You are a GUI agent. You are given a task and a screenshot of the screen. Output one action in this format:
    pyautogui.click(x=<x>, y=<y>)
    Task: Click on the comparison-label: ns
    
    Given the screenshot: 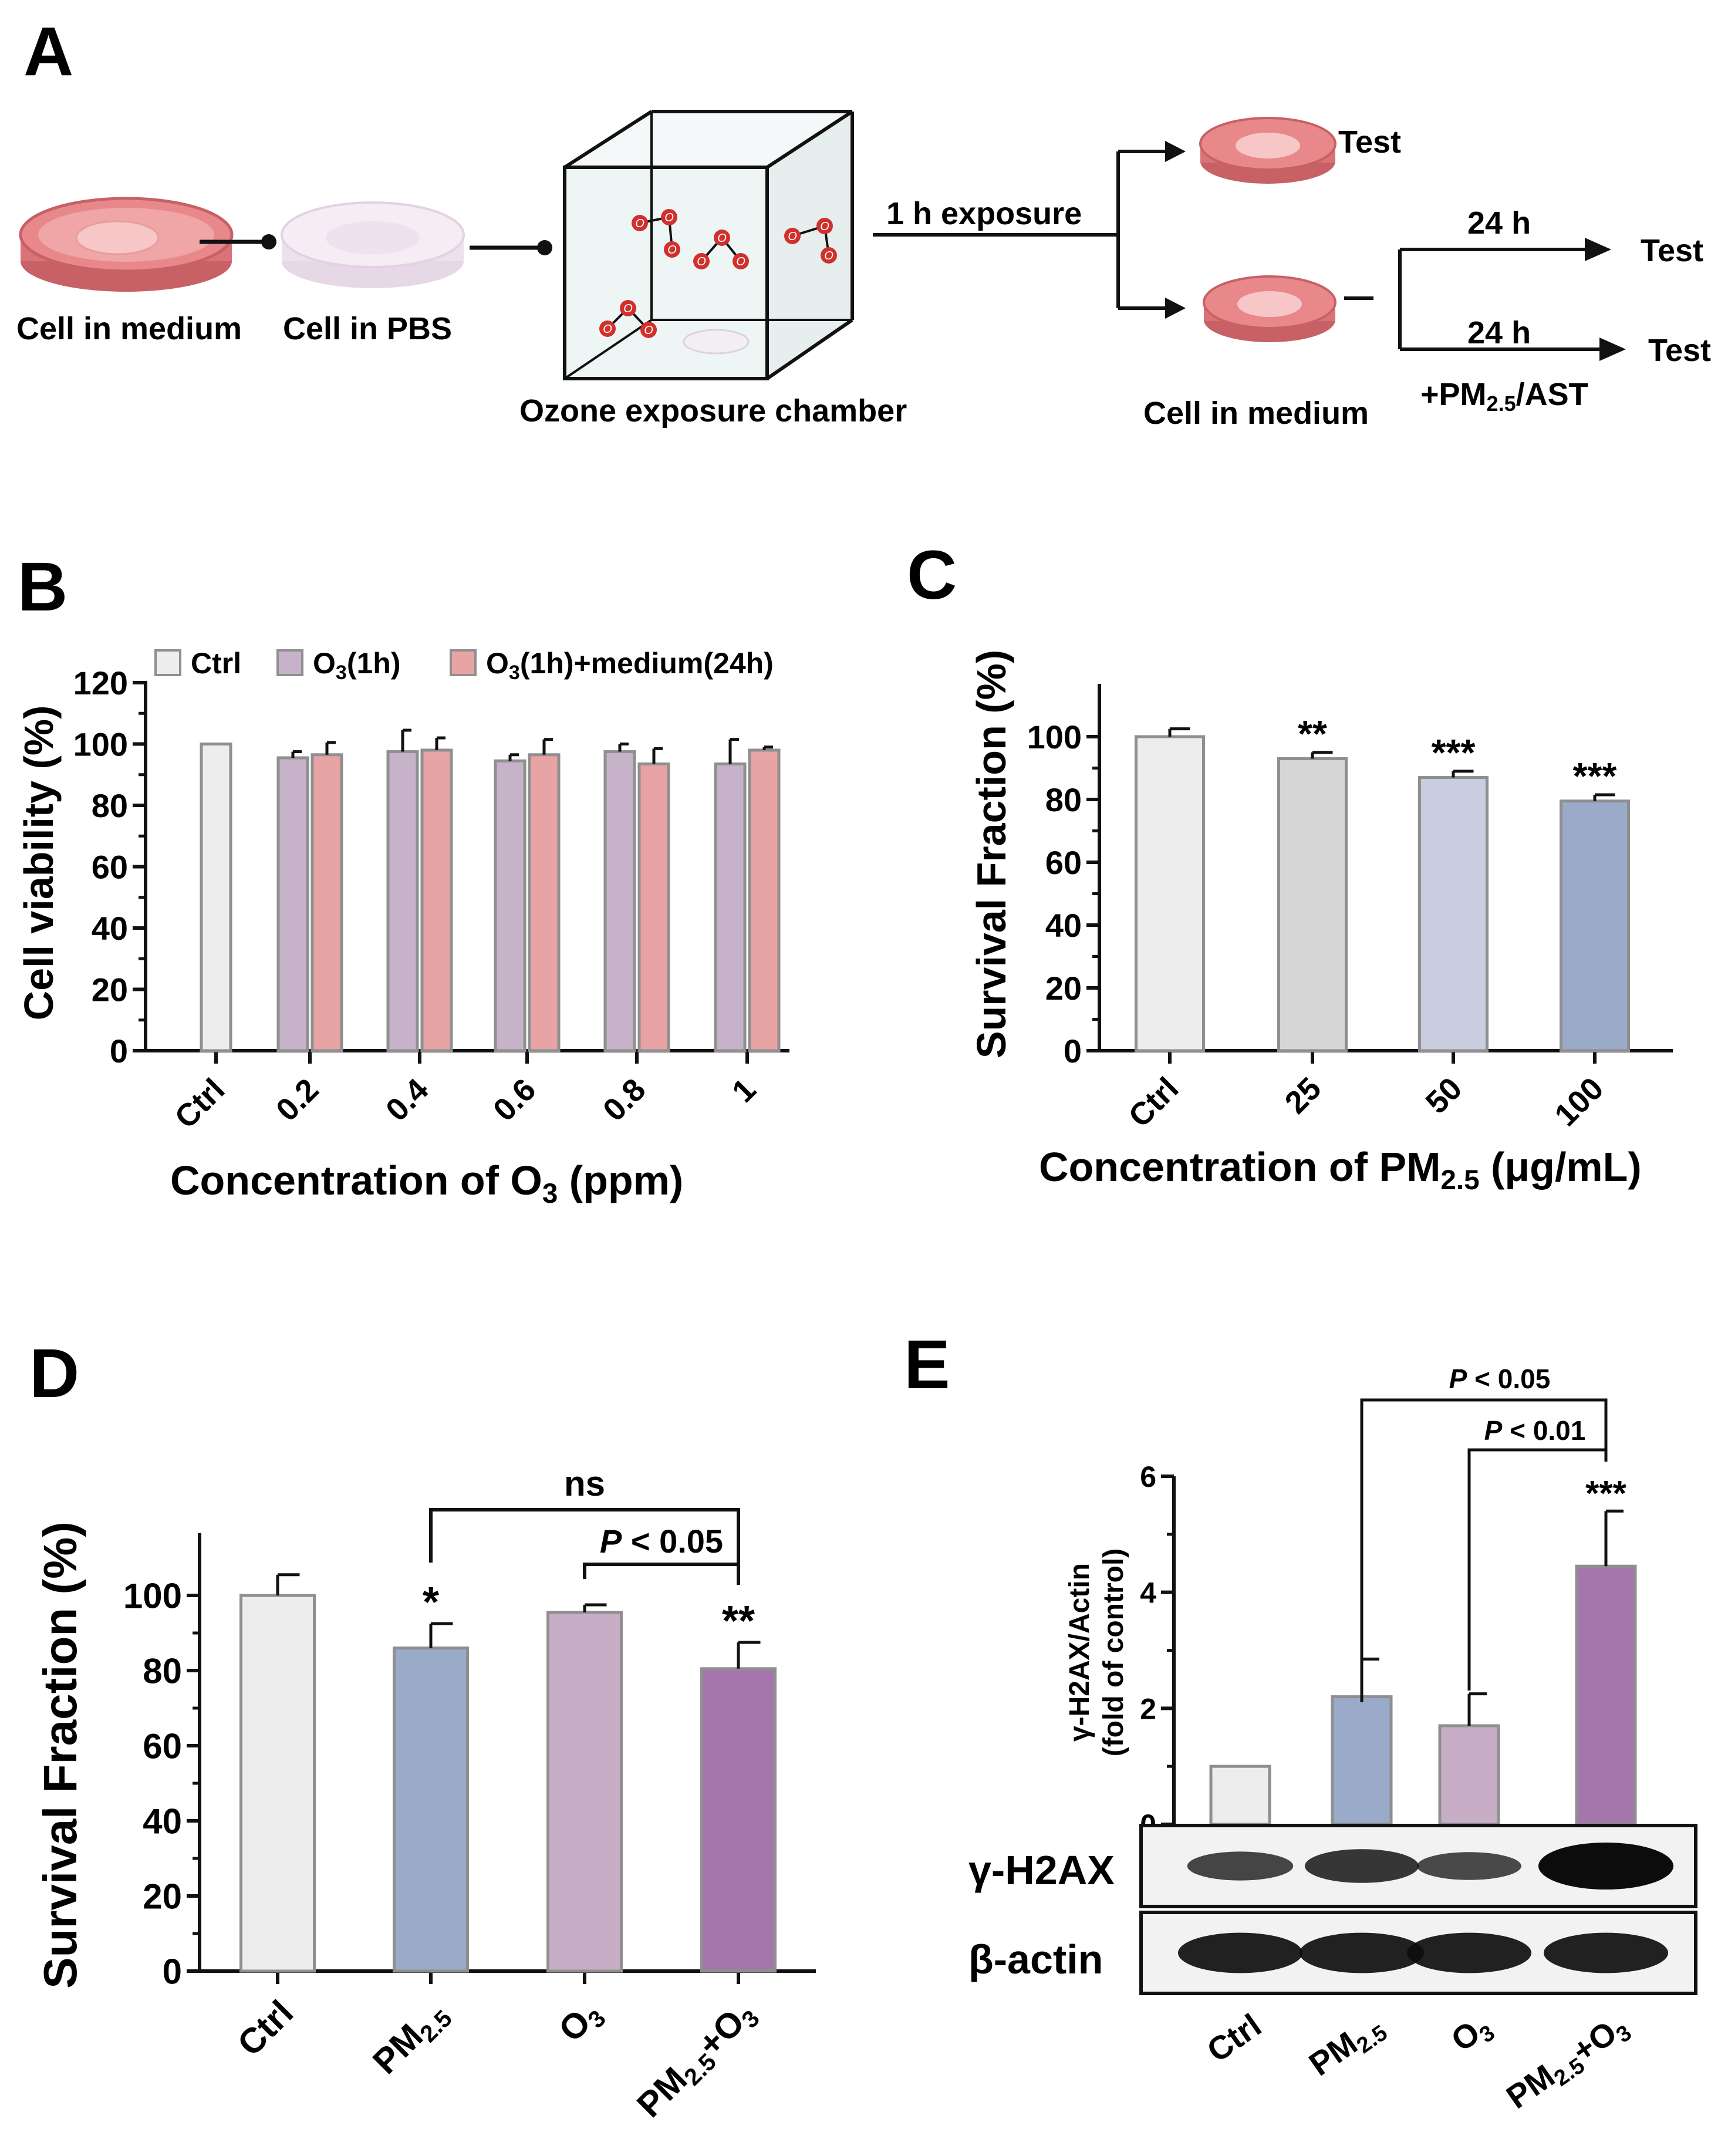 What is the action you would take?
    pyautogui.click(x=584, y=1483)
    